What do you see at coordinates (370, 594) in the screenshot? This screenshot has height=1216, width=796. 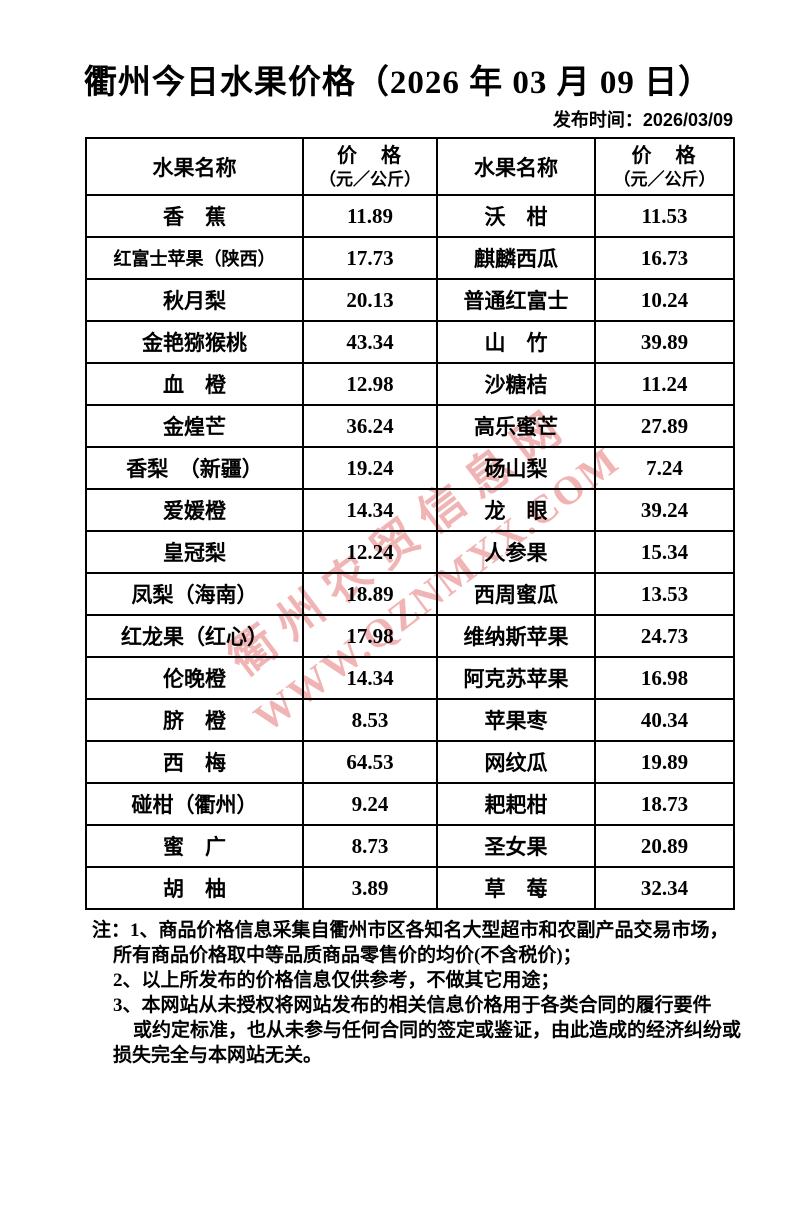 I see `price-cell: 18.89` at bounding box center [370, 594].